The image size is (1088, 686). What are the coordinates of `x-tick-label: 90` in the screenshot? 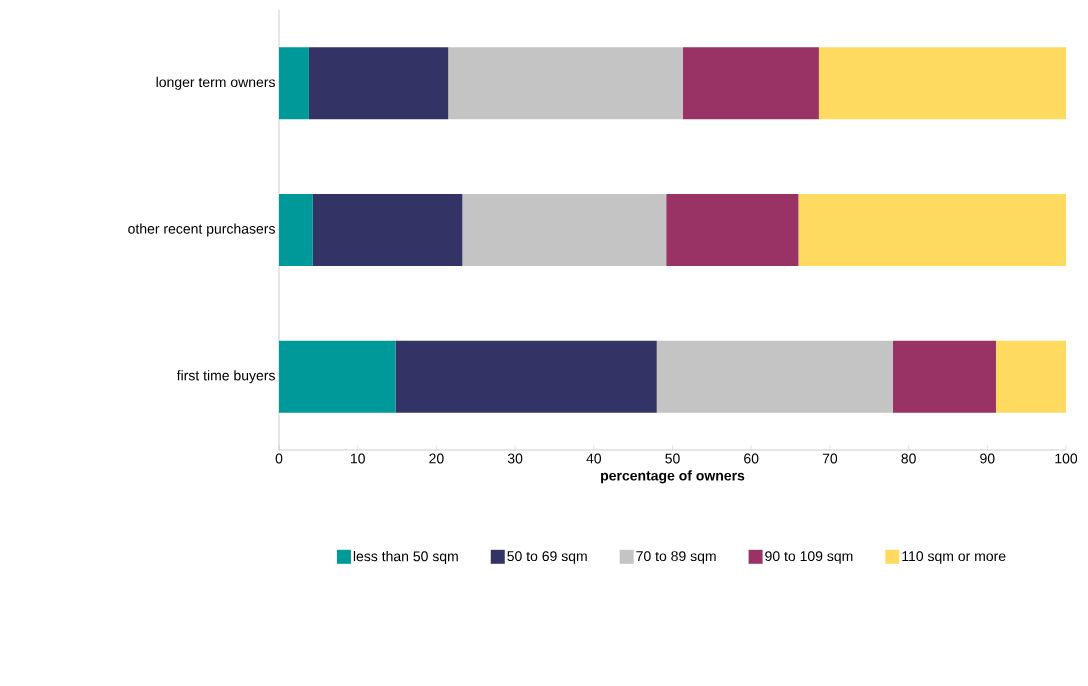 It's located at (987, 458).